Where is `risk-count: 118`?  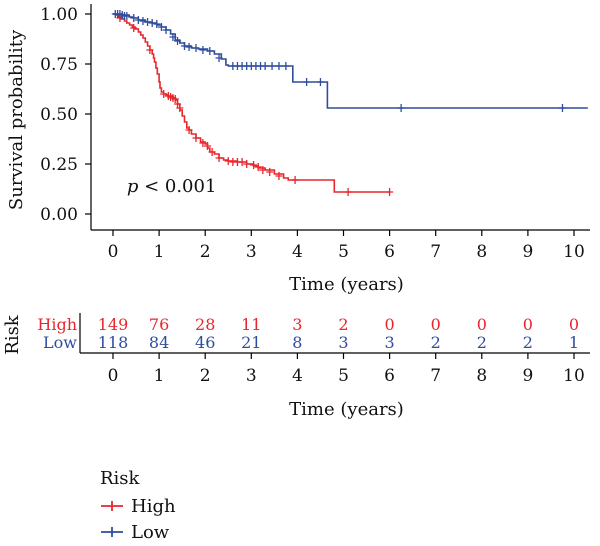
risk-count: 118 is located at coordinates (113, 342).